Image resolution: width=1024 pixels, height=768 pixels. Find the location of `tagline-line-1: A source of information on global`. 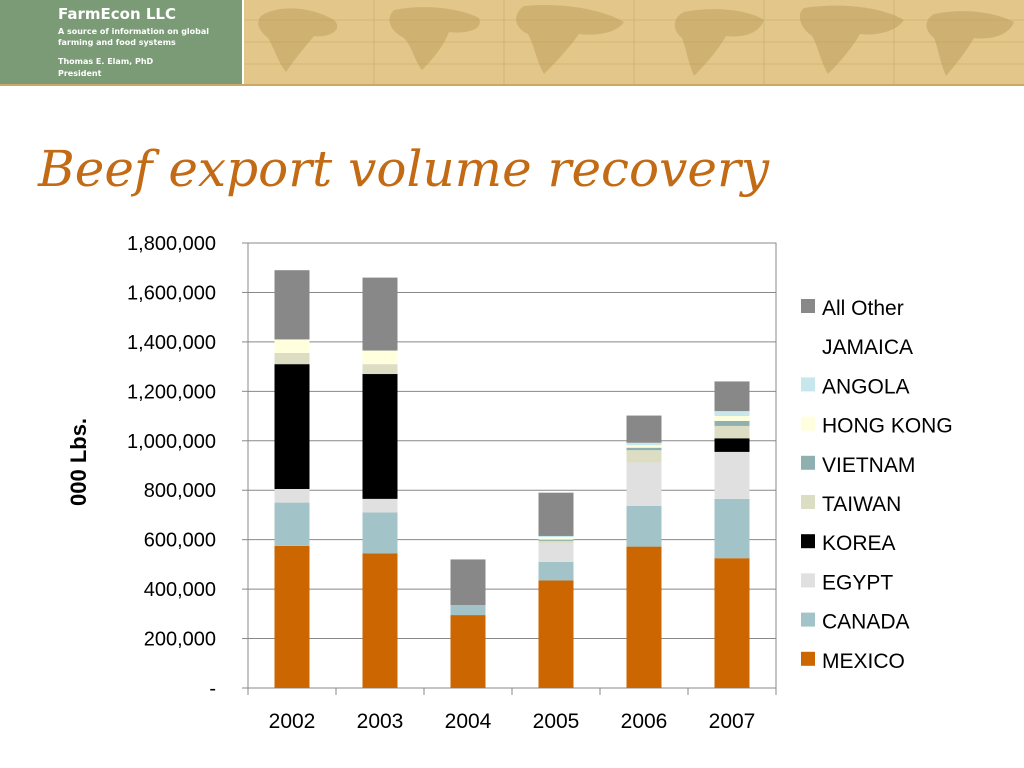

tagline-line-1: A source of information on global is located at coordinates (134, 31).